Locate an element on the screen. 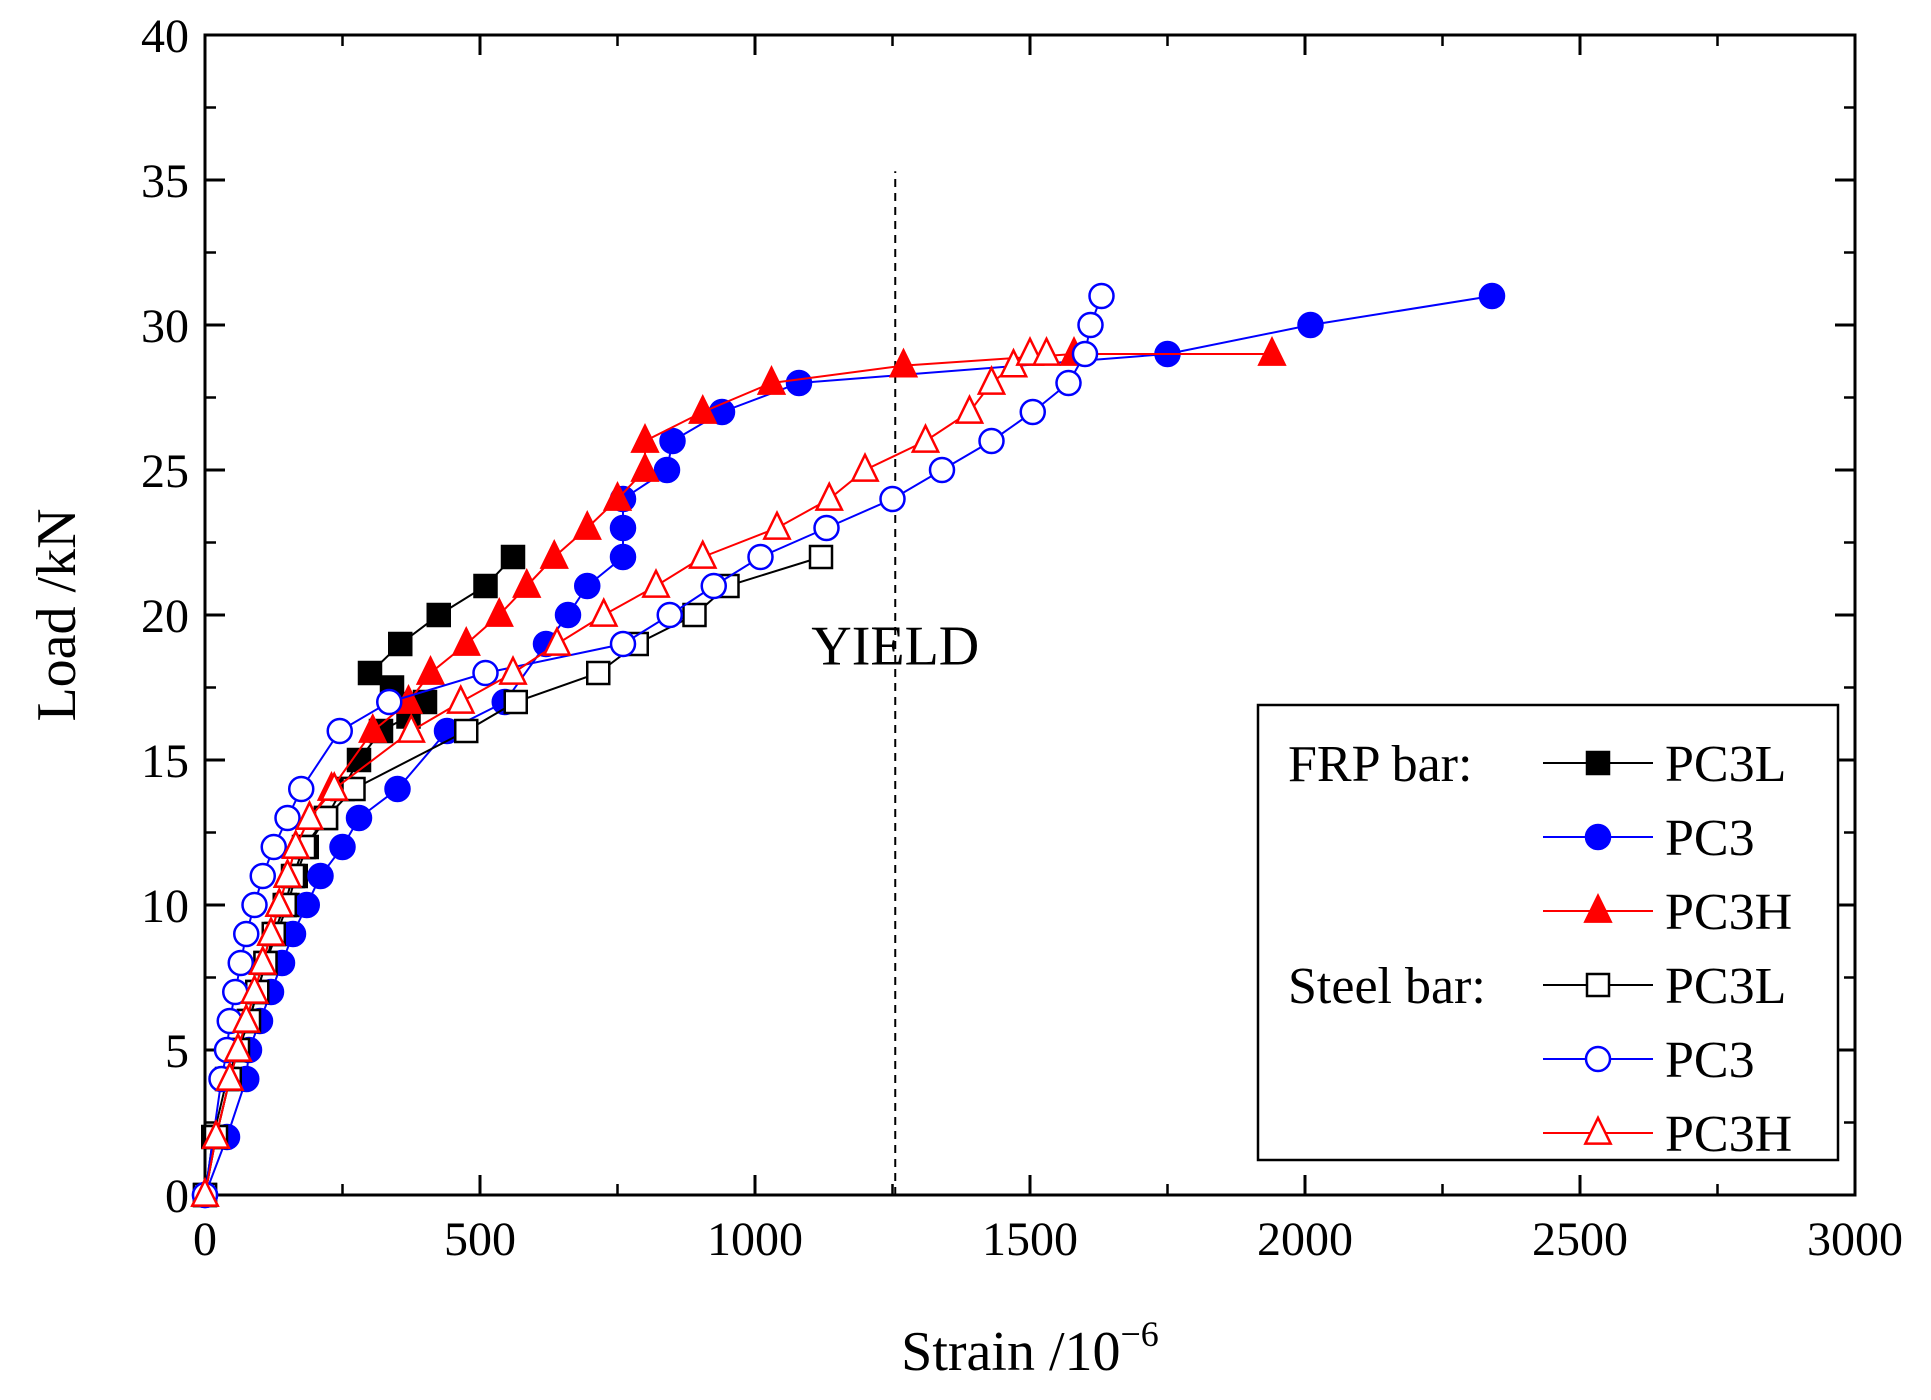  legend-box is located at coordinates (1548, 932).